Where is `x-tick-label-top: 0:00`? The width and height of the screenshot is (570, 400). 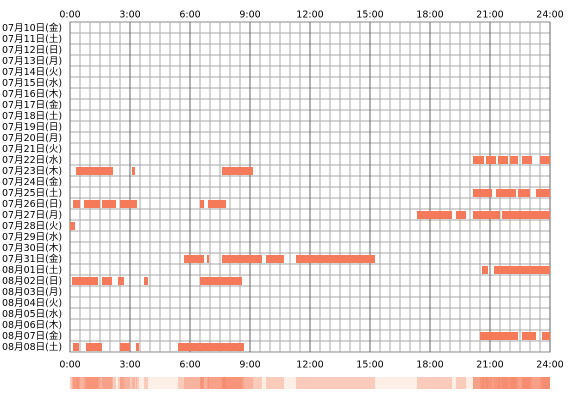 x-tick-label-top: 0:00 is located at coordinates (69, 15).